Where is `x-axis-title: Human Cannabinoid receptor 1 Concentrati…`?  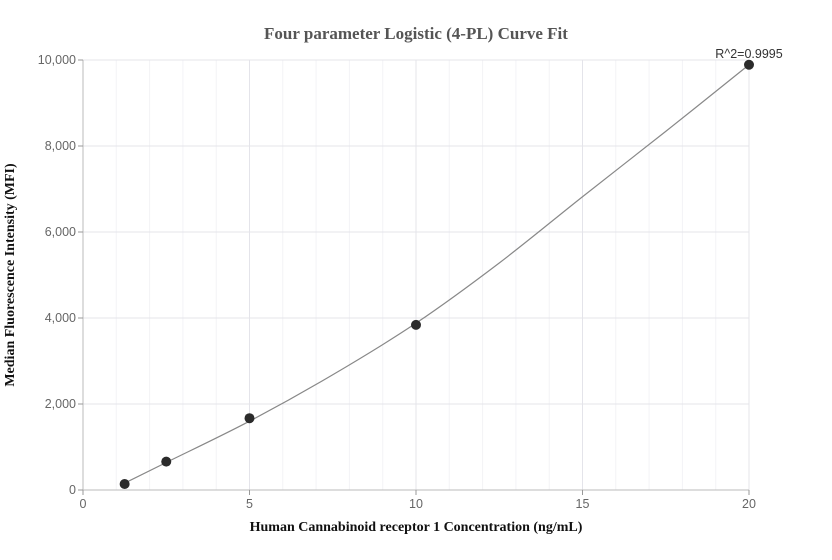
x-axis-title: Human Cannabinoid receptor 1 Concentrati… is located at coordinates (416, 527).